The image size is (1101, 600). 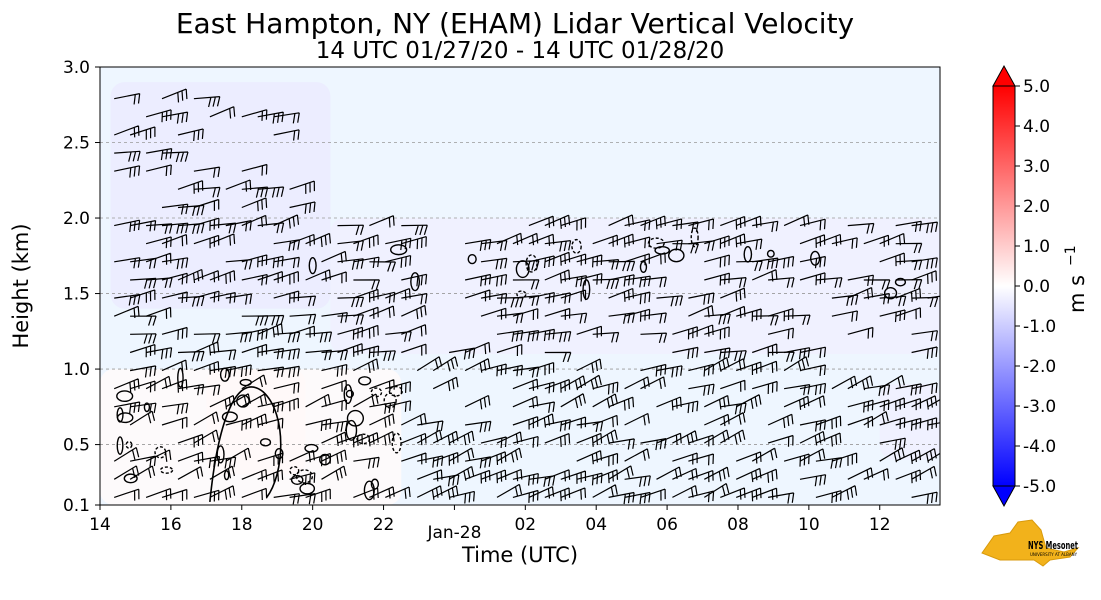 What do you see at coordinates (1039, 407) in the screenshot?
I see `colorbar-tick-label: -3.0` at bounding box center [1039, 407].